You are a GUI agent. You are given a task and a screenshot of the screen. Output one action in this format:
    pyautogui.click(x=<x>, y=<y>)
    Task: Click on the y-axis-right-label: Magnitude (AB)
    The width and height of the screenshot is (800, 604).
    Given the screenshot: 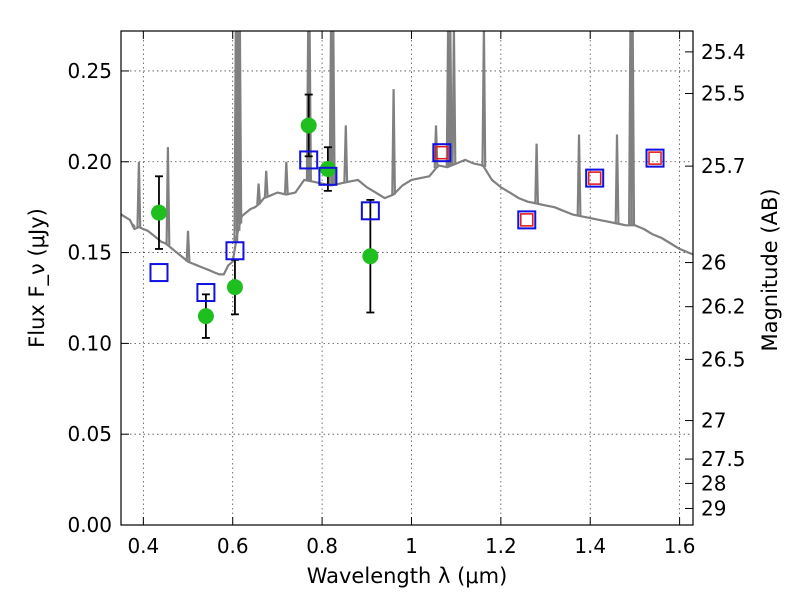 What is the action you would take?
    pyautogui.click(x=770, y=269)
    